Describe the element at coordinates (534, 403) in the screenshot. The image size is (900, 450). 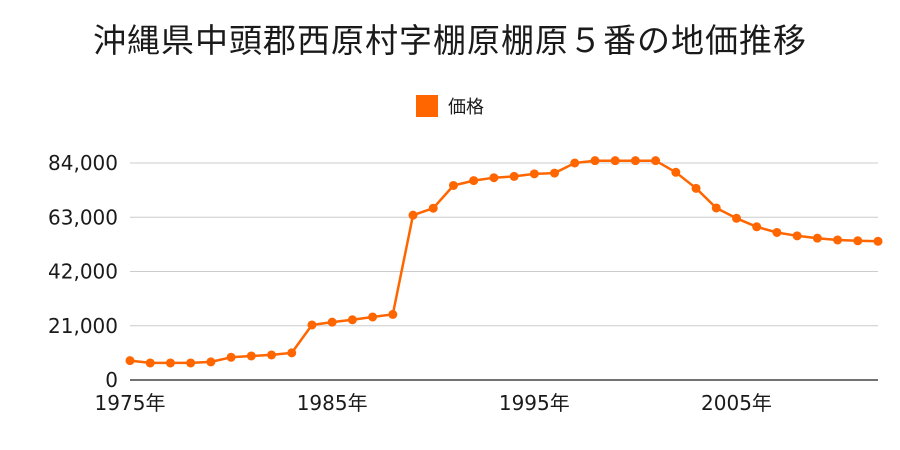
I see `x-tick-label: 1995年` at that location.